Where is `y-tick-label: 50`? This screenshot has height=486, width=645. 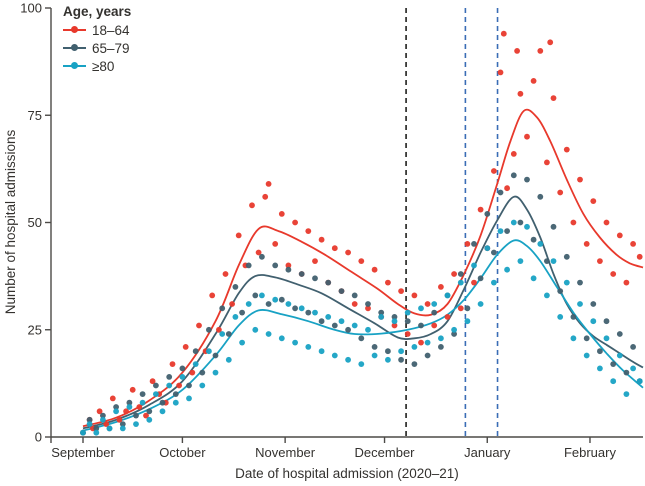
y-tick-label: 50 is located at coordinates (35, 222).